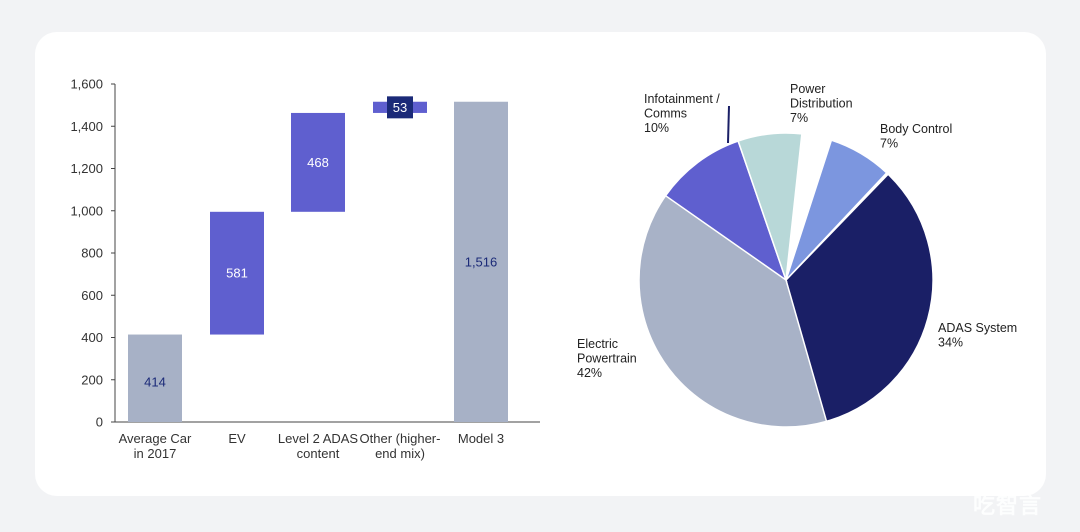 The image size is (1080, 532). I want to click on pie-label: Body Control, so click(916, 129).